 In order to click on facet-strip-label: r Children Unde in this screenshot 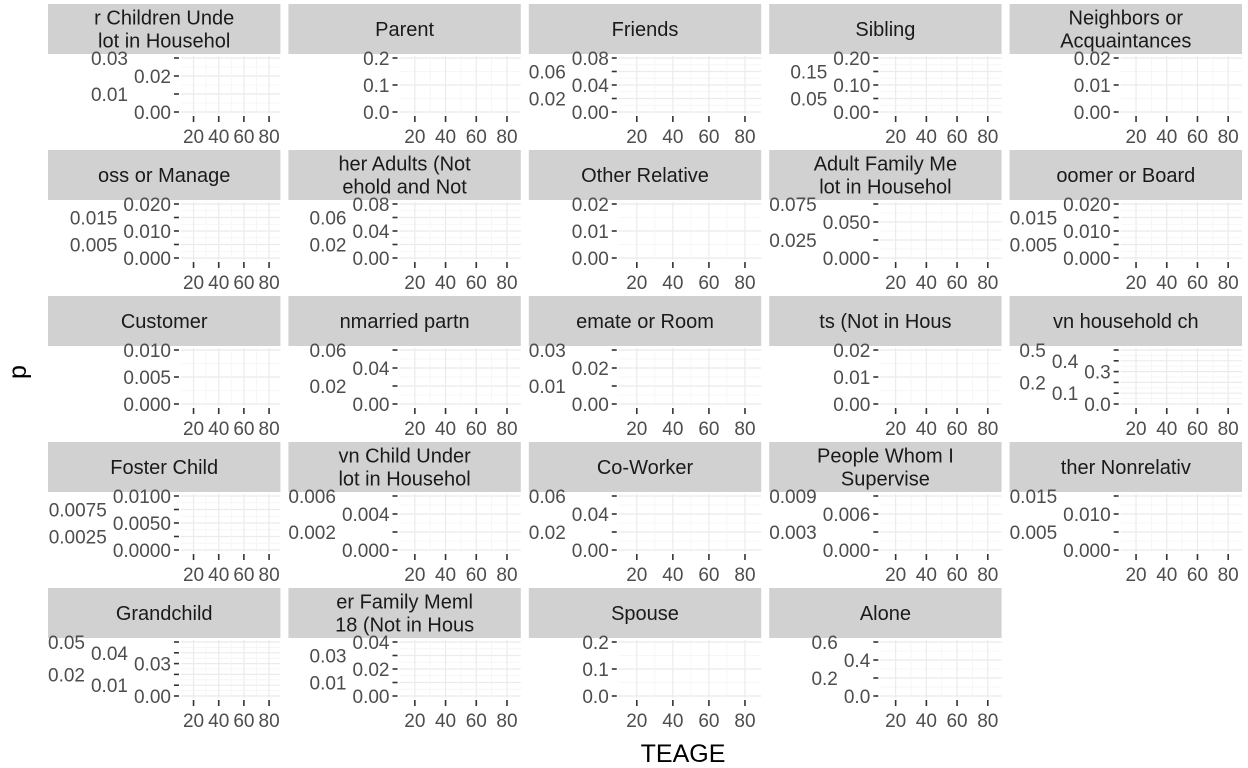, I will do `click(164, 19)`.